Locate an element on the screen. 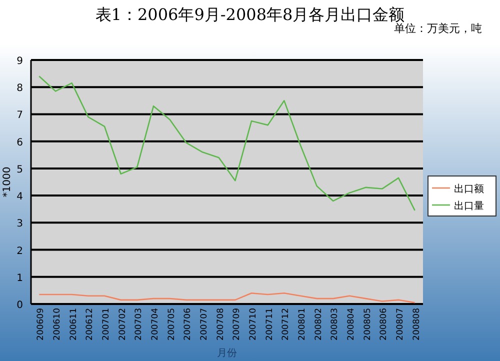 This screenshot has height=361, width=500. y-tick-label: 3 is located at coordinates (19, 224).